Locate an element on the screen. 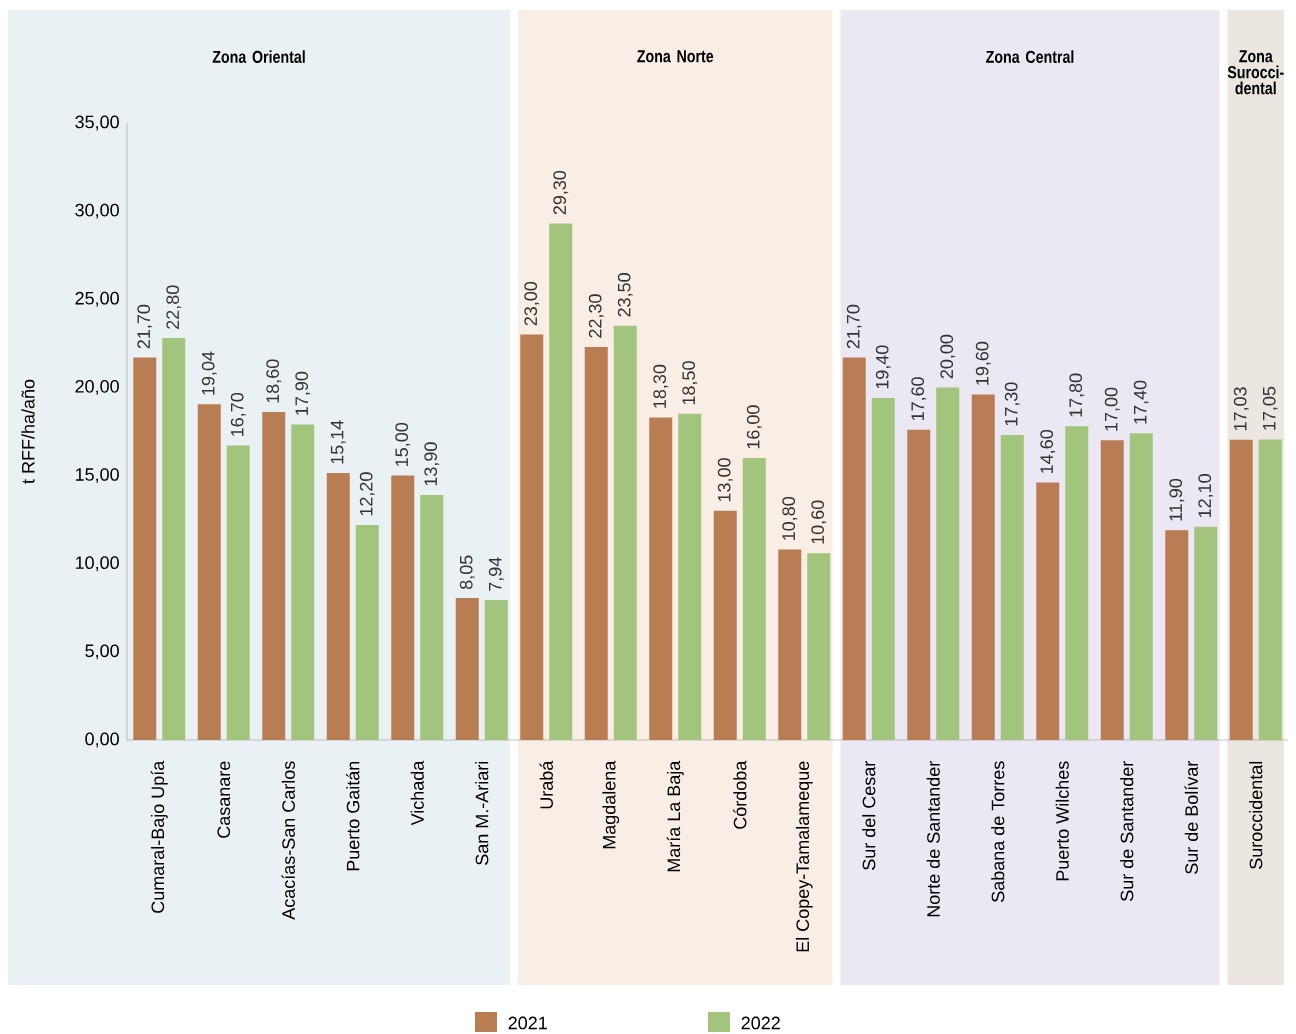 The width and height of the screenshot is (1296, 1034). data-label: 22,80 is located at coordinates (174, 307).